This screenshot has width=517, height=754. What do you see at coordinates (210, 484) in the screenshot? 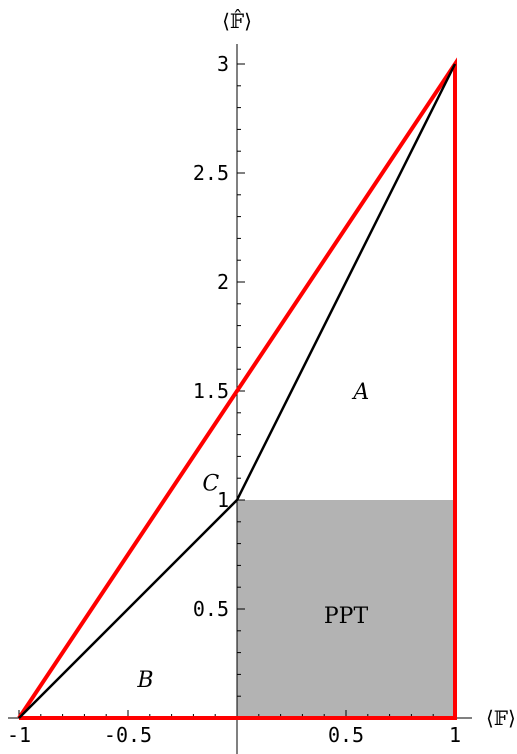
I see `region-label-c: C` at bounding box center [210, 484].